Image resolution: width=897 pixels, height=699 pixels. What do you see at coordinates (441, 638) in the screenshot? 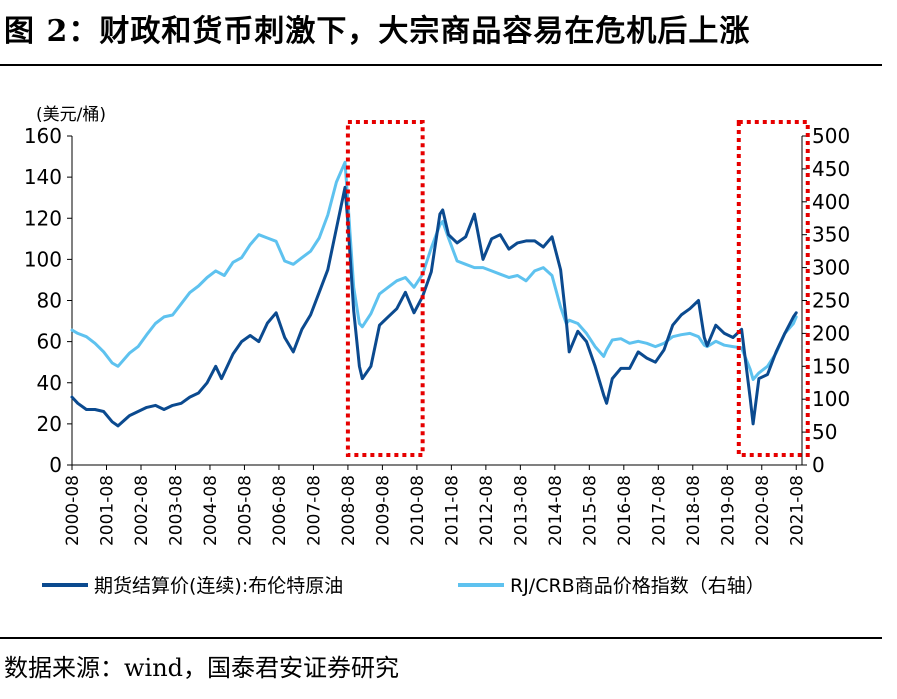
I see `source-rule` at bounding box center [441, 638].